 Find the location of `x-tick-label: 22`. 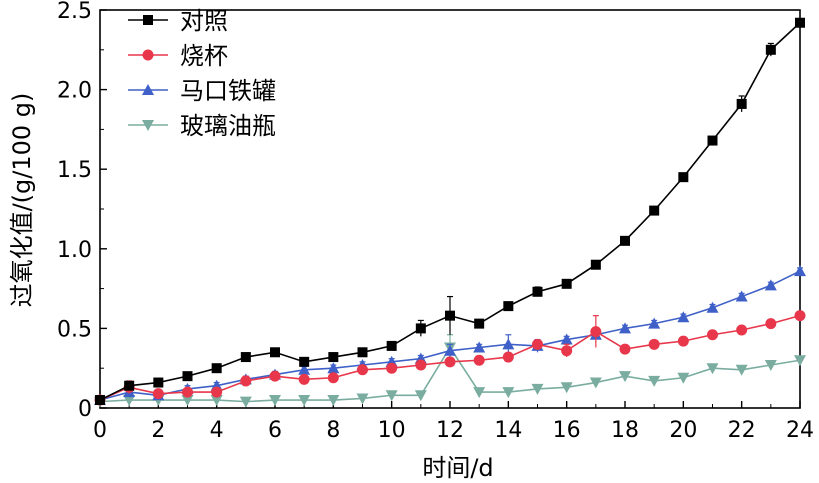

x-tick-label: 22 is located at coordinates (742, 430).